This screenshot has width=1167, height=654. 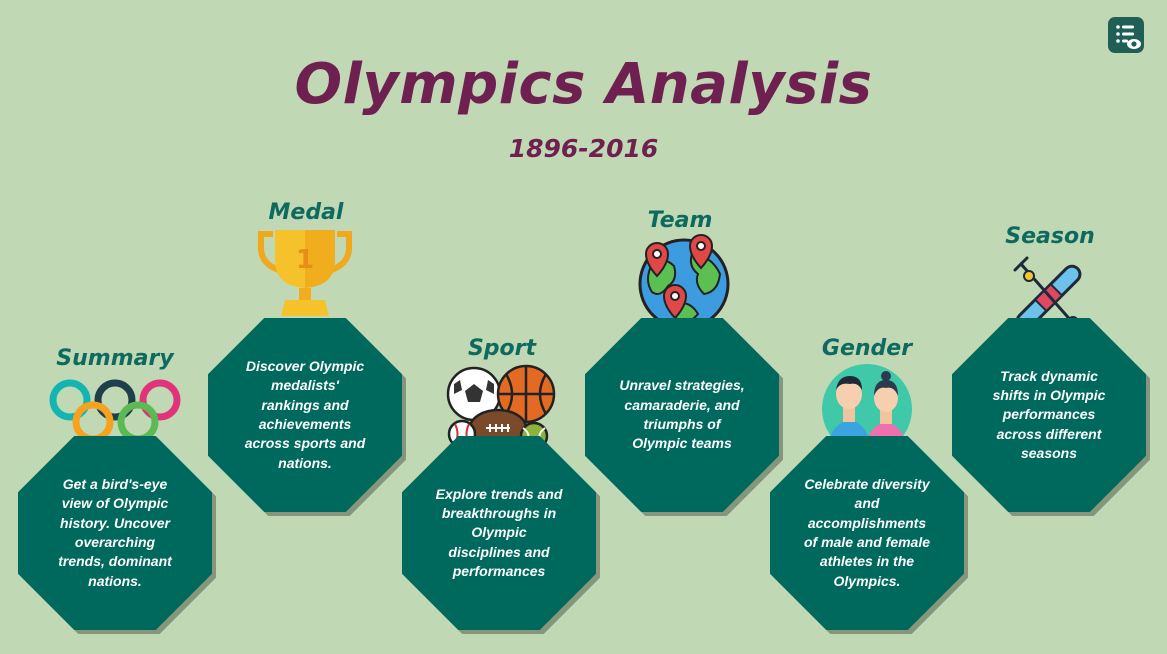 What do you see at coordinates (115, 411) in the screenshot?
I see `olympic-rings-icon` at bounding box center [115, 411].